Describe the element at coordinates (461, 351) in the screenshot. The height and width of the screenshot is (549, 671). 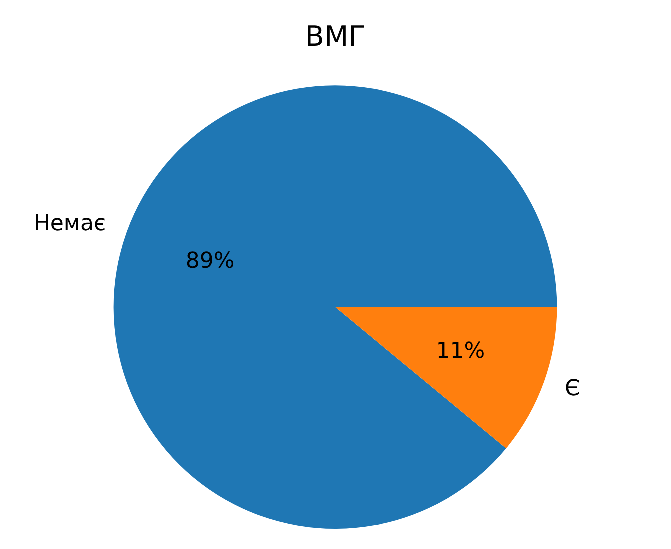
I see `data-label: 11%` at that location.